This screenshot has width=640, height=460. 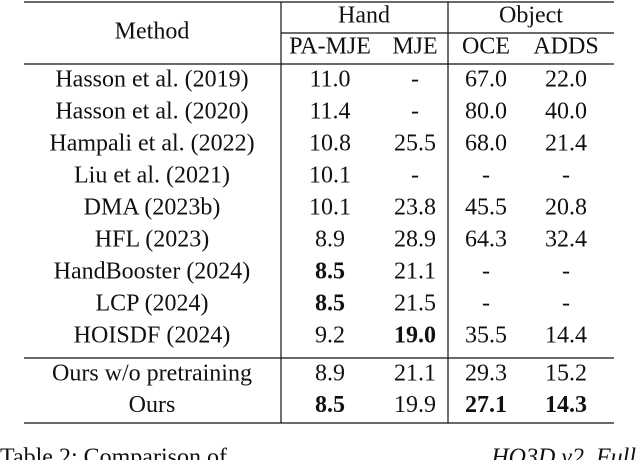 I want to click on cell-value: 23.8, so click(x=415, y=208).